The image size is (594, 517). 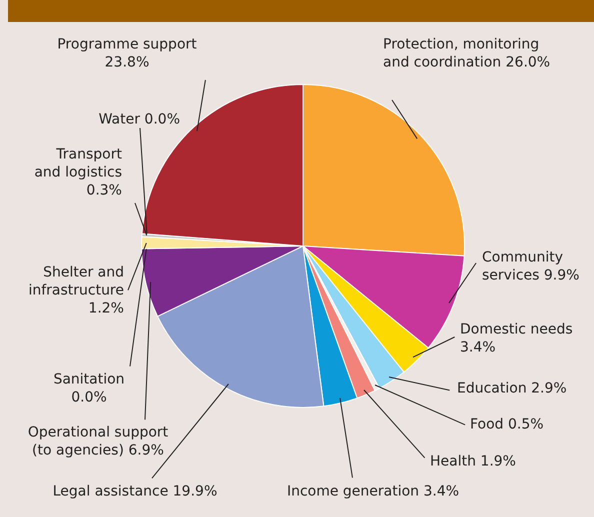 What do you see at coordinates (516, 330) in the screenshot?
I see `slice-label: Domestic needs` at bounding box center [516, 330].